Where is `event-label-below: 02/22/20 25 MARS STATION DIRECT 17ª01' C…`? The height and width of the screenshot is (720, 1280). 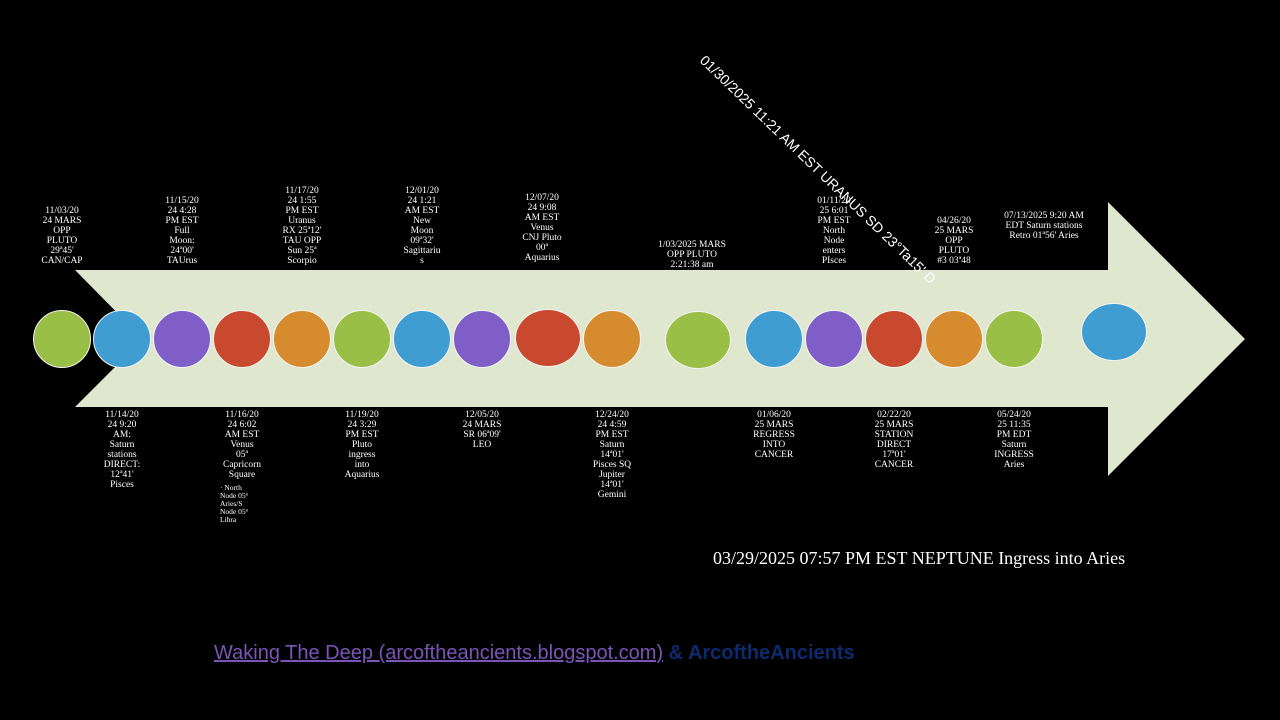 event-label-below: 02/22/20 25 MARS STATION DIRECT 17ª01' C… is located at coordinates (894, 440).